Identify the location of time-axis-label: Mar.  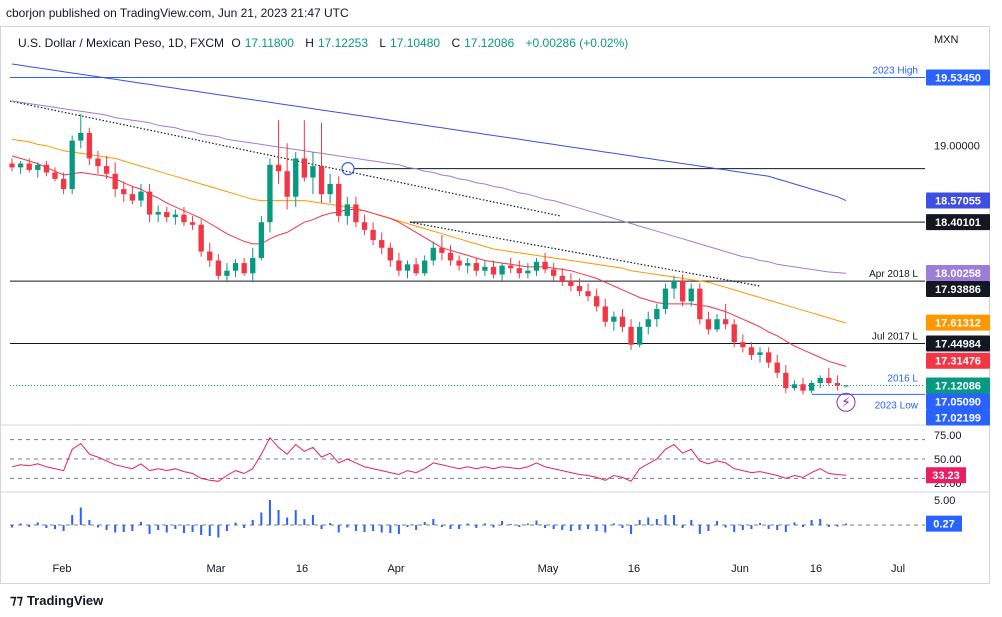
(216, 569).